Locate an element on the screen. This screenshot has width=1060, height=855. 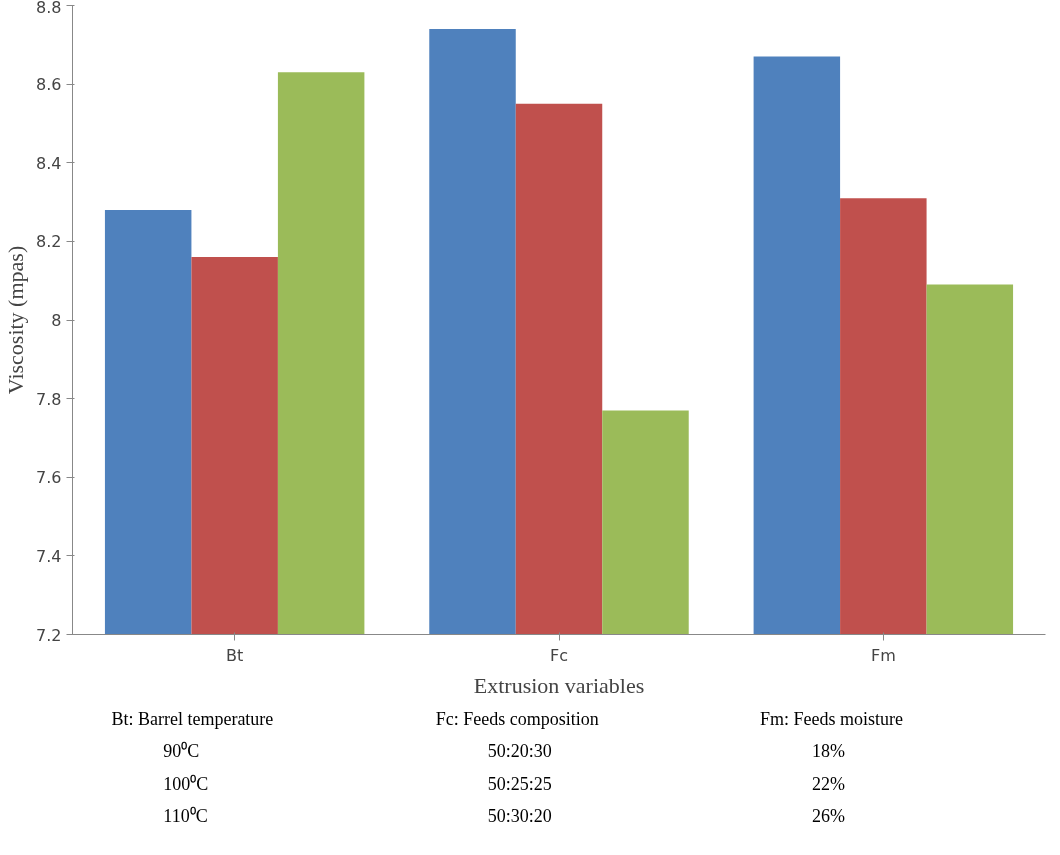
text: 50:30:20 is located at coordinates (519, 816).